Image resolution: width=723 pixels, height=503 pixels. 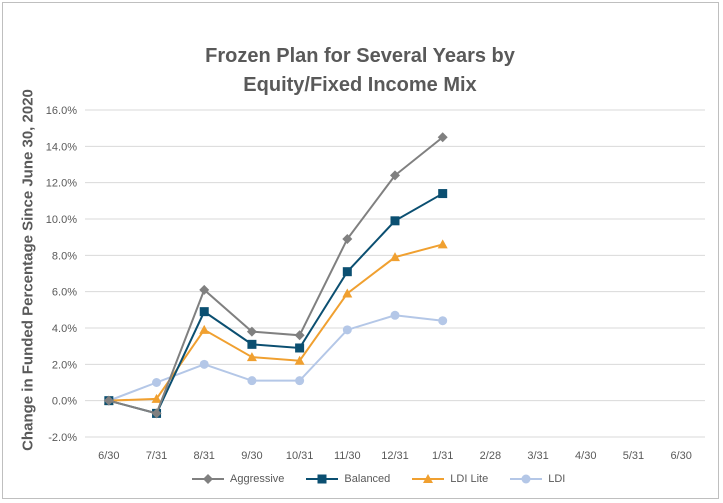 What do you see at coordinates (64, 402) in the screenshot?
I see `y-tick-label: 0.0%` at bounding box center [64, 402].